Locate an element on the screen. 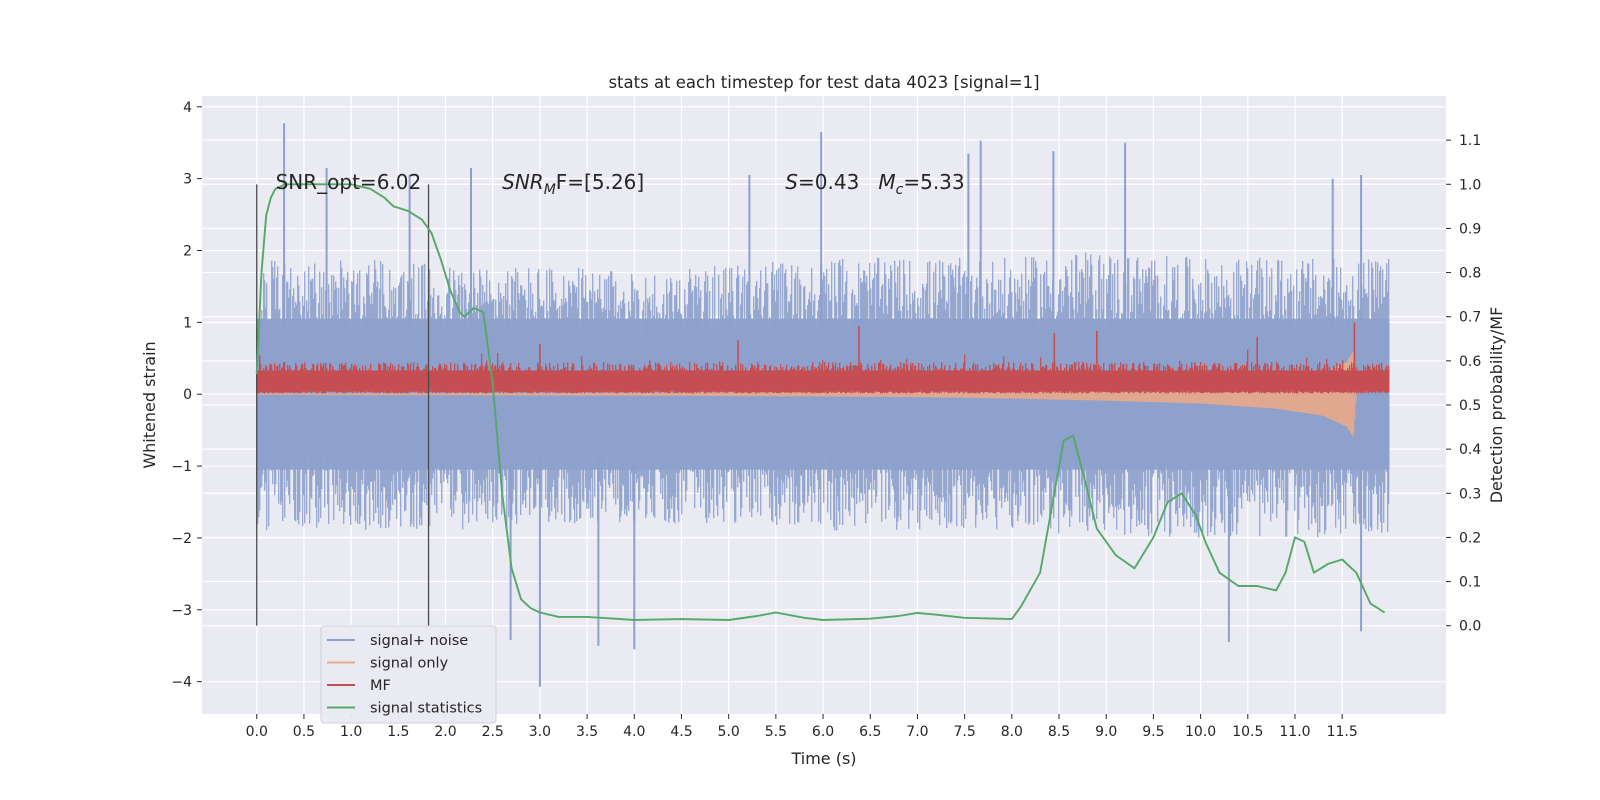 This screenshot has width=1600, height=800. annotation-s-mc: S=0.43 Mc=5.33 is located at coordinates (874, 184).